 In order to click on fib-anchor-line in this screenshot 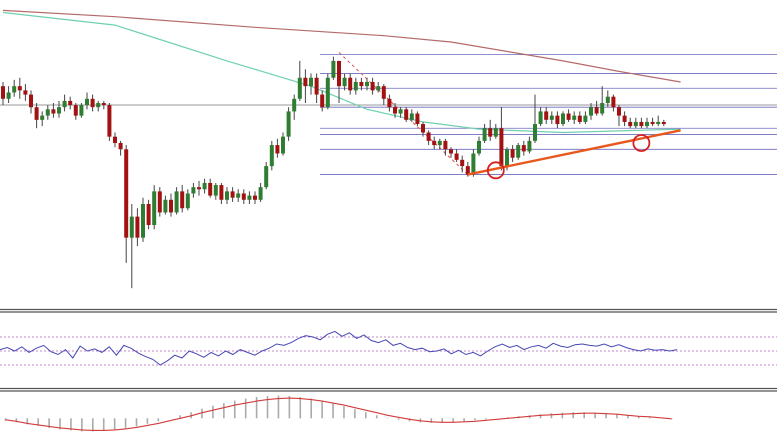, I will do `click(403, 113)`.